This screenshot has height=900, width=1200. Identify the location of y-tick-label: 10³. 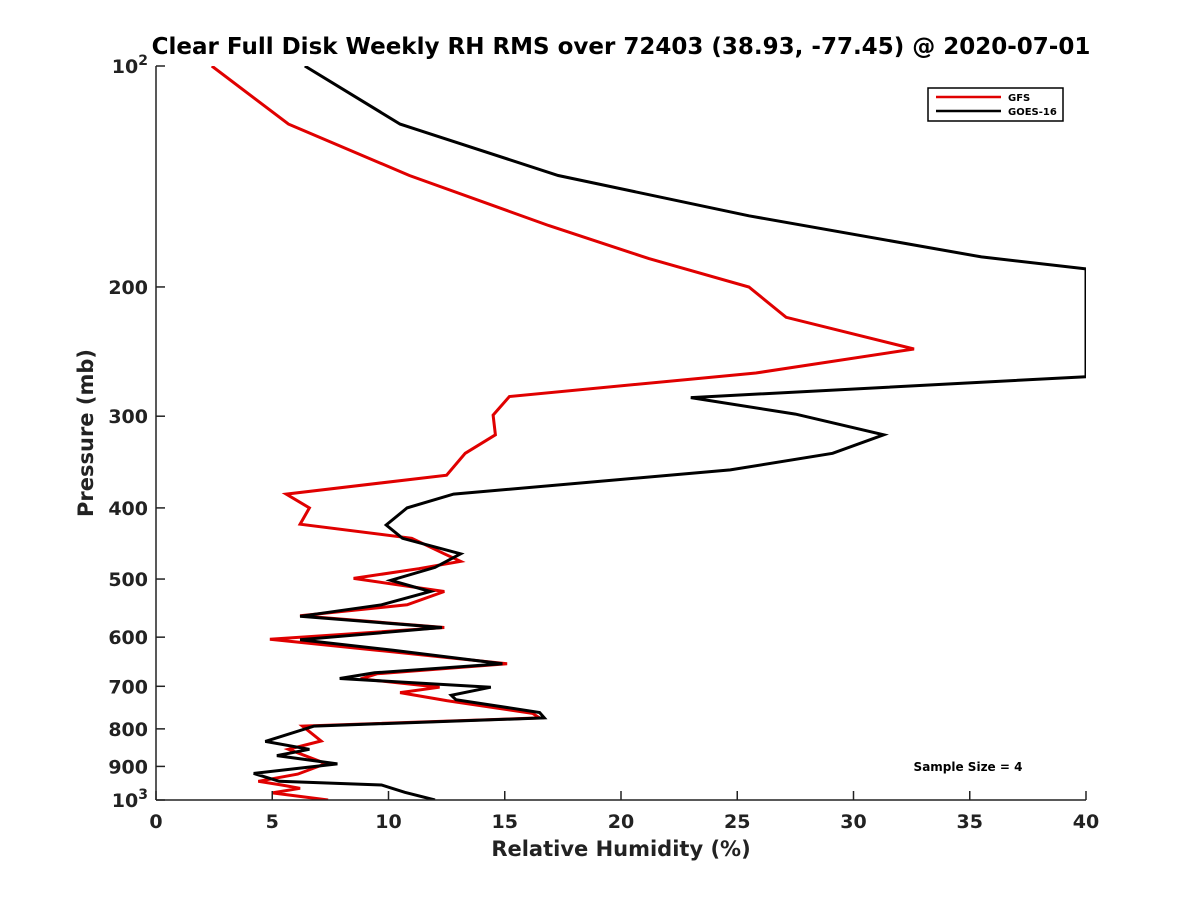
(130, 799).